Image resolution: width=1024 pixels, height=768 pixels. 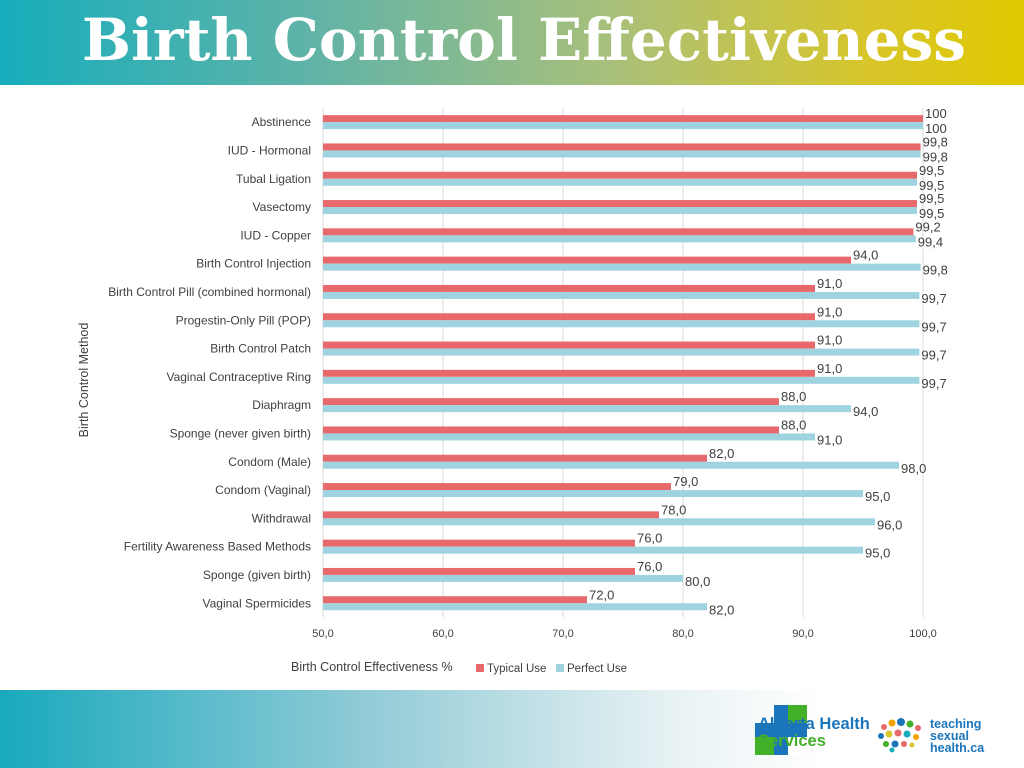 What do you see at coordinates (721, 453) in the screenshot?
I see `typical-value-label: 82,0` at bounding box center [721, 453].